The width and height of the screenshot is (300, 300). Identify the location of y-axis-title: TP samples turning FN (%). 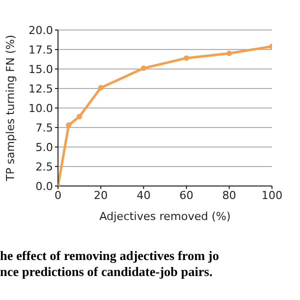
(10, 108).